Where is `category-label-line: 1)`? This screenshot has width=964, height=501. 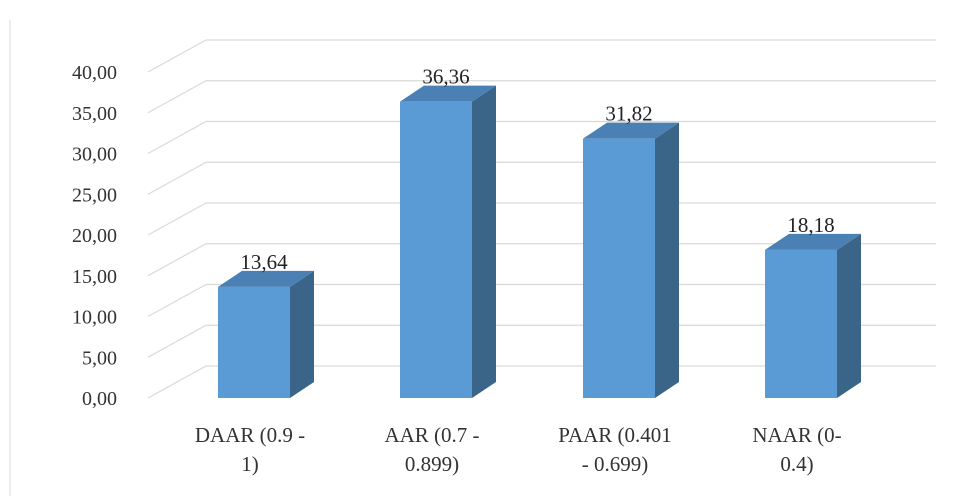
category-label-line: 1) is located at coordinates (250, 464).